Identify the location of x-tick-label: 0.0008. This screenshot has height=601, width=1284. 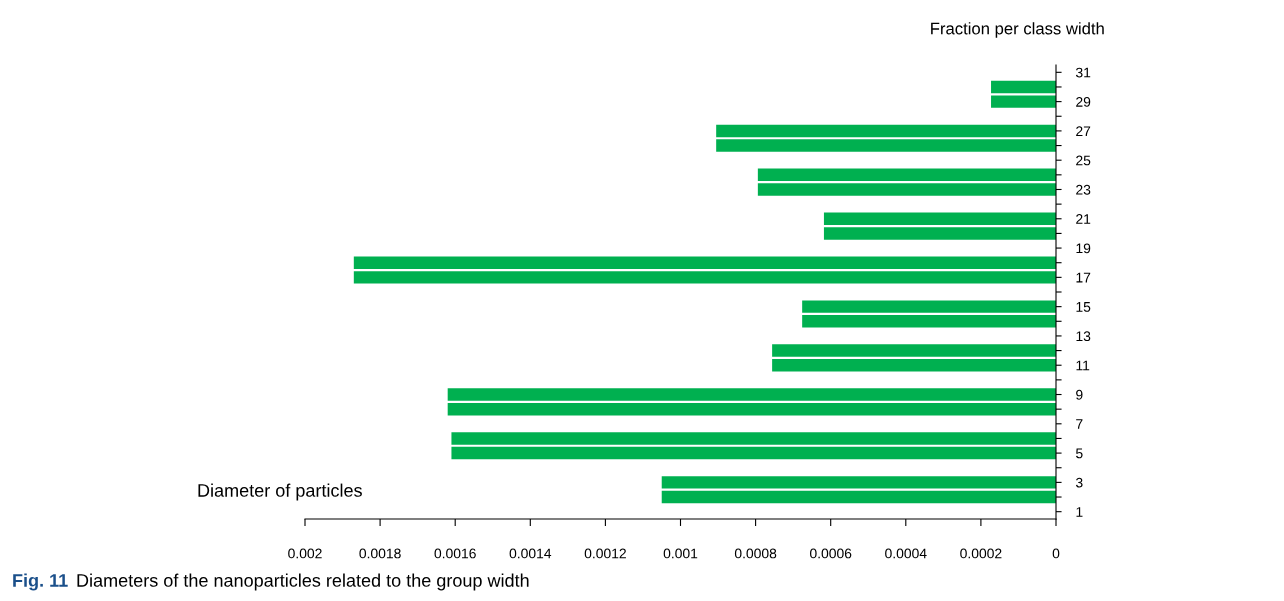
(755, 553).